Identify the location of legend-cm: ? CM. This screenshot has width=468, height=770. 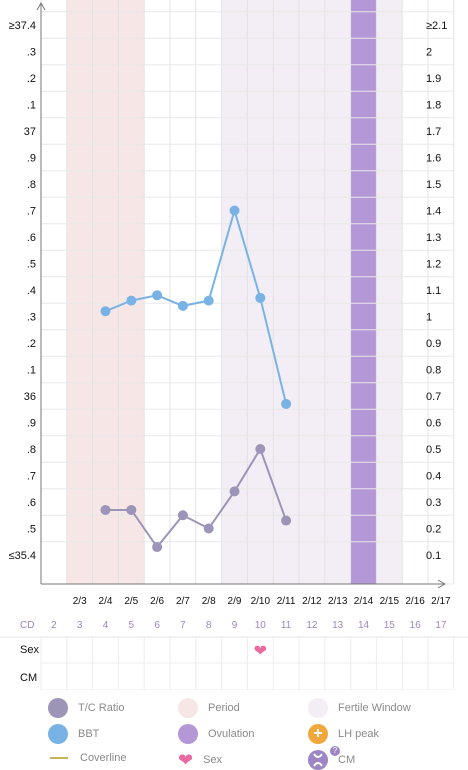
(331, 758).